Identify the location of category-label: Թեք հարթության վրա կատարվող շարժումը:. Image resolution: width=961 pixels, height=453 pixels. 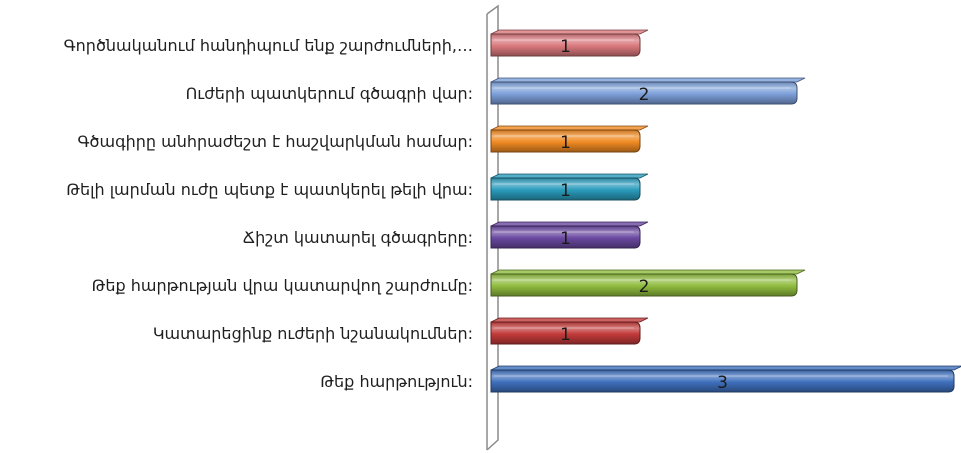
(282, 285).